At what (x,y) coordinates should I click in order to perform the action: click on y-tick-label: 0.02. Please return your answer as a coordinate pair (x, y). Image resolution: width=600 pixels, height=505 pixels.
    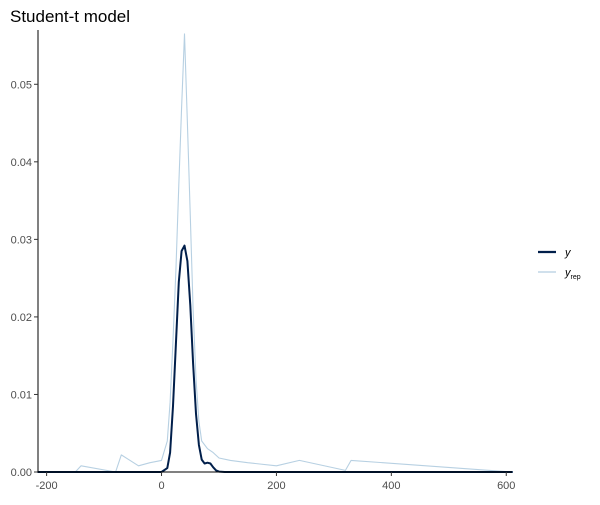
    Looking at the image, I should click on (21, 318).